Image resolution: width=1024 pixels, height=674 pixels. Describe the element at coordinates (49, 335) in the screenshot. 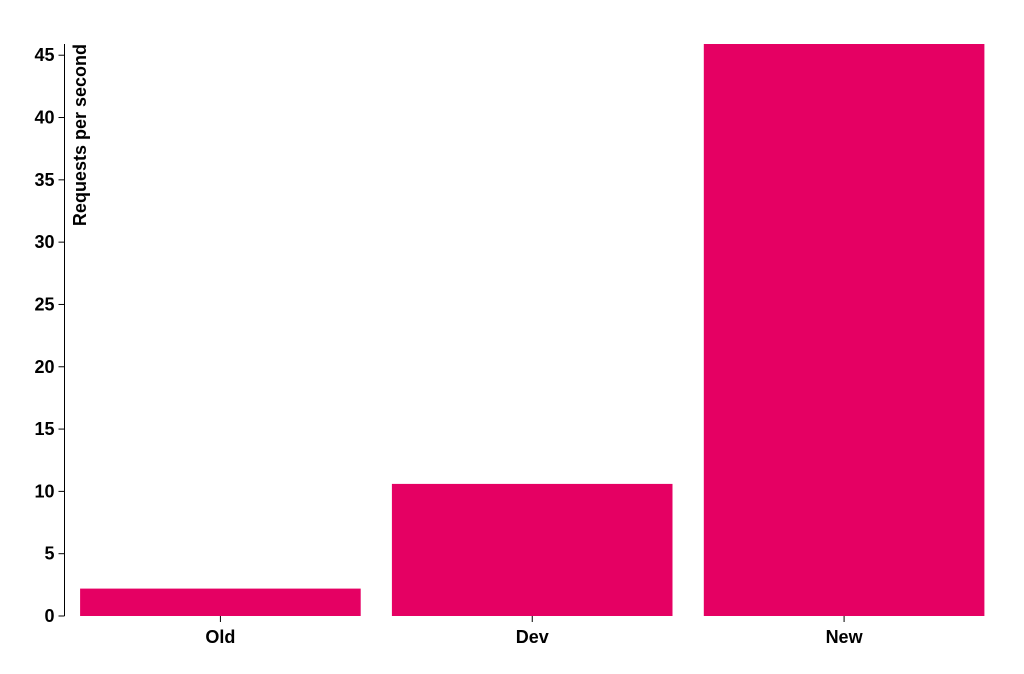

I see `y-axis: 0 5 10 15 20 25 30 35 40 45` at that location.